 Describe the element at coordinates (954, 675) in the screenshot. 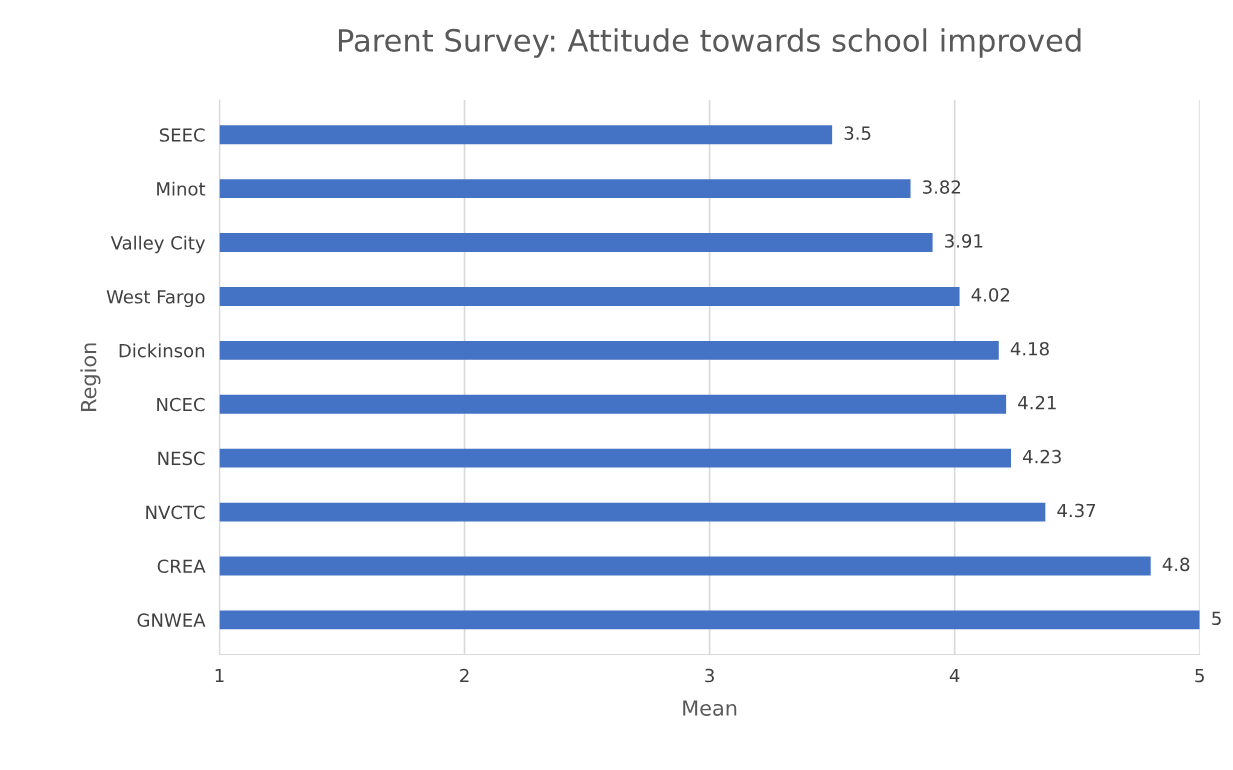

I see `x-tick-label: 4` at that location.